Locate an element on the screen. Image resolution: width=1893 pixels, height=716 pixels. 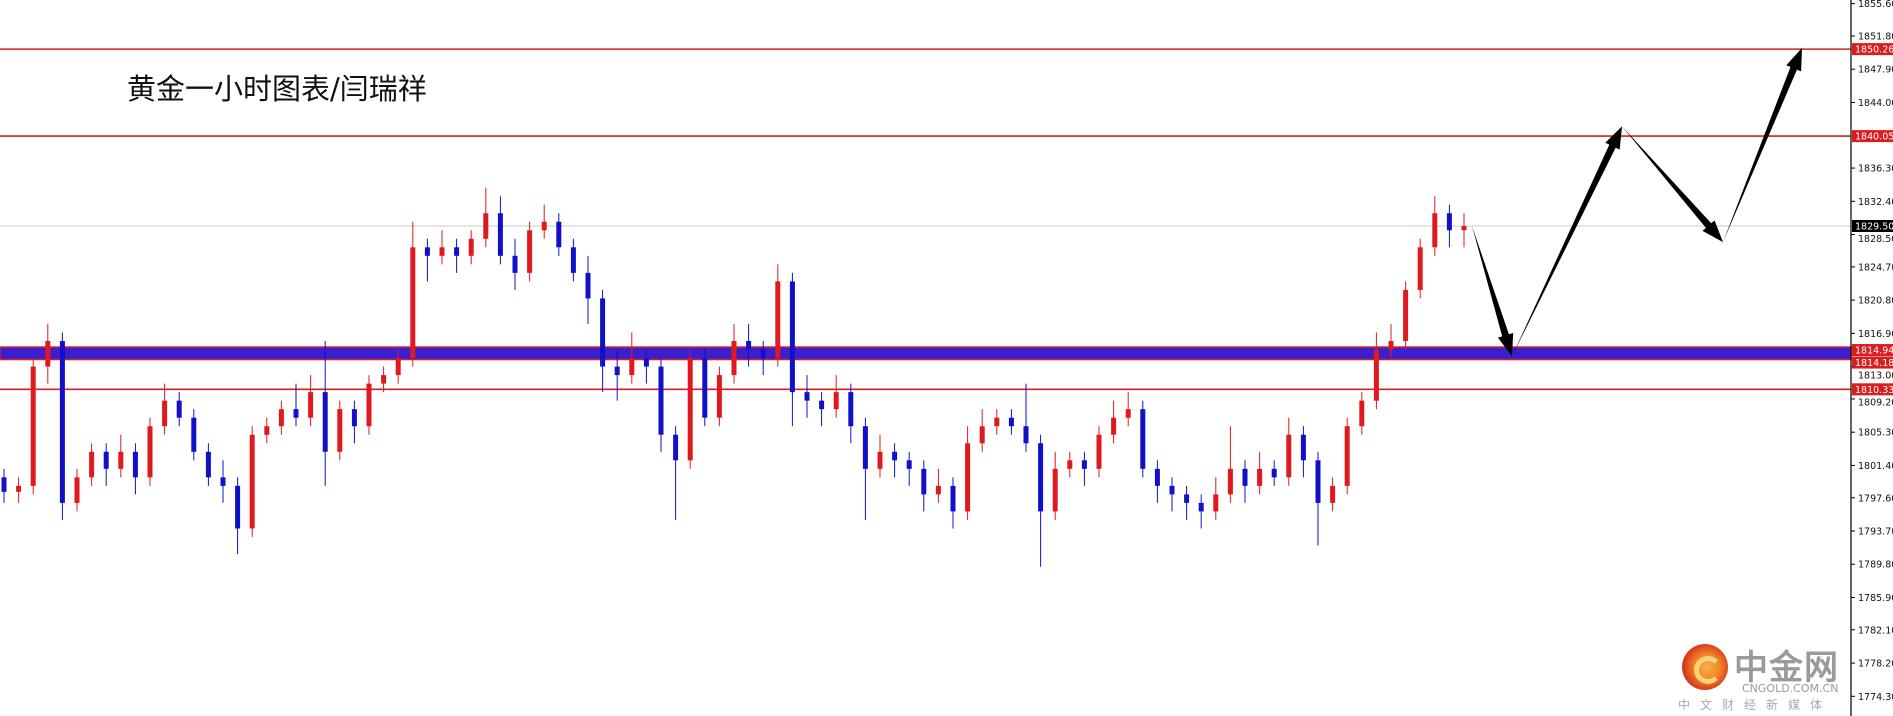
forecast-arrows is located at coordinates (1637, 202).